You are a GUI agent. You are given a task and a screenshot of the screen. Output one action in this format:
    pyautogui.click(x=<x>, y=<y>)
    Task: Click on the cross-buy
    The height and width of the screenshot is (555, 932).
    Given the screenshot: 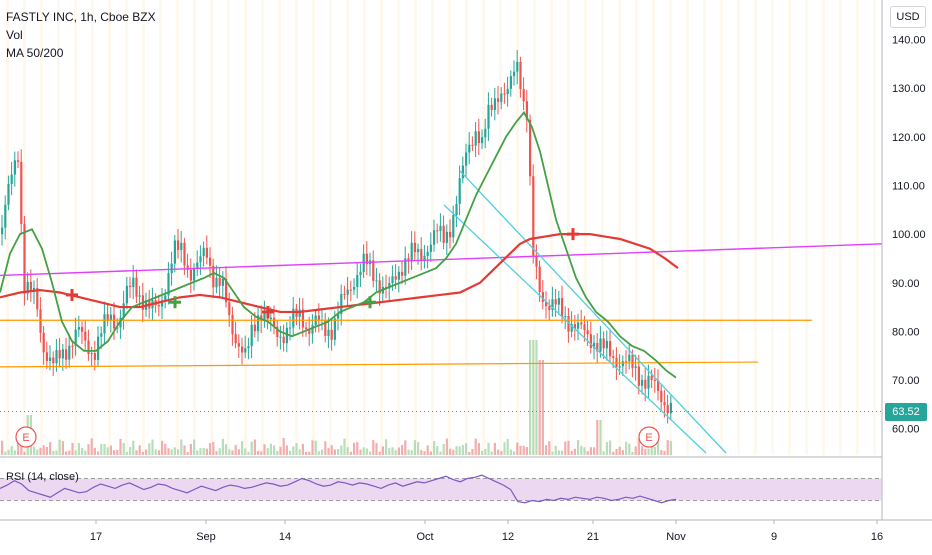 What is the action you would take?
    pyautogui.click(x=175, y=302)
    